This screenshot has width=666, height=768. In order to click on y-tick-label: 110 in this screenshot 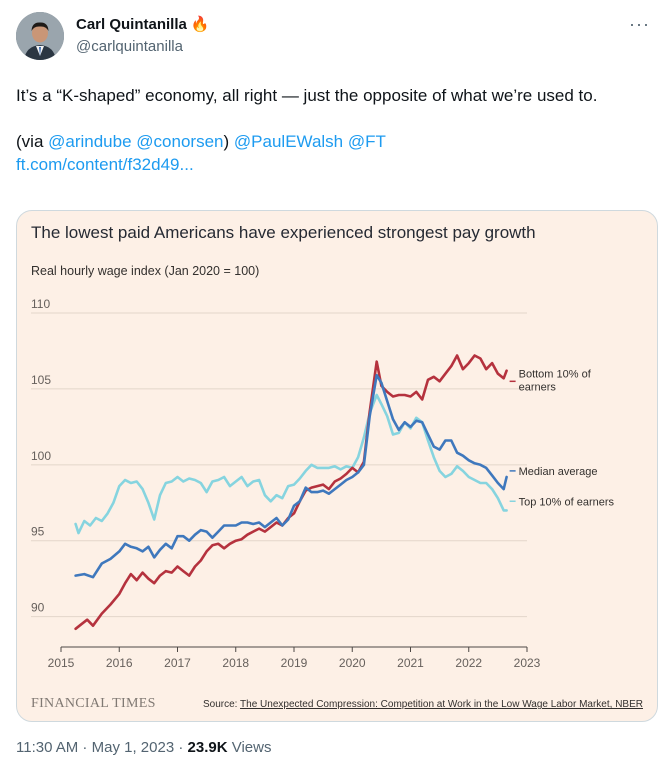, I will do `click(40, 304)`.